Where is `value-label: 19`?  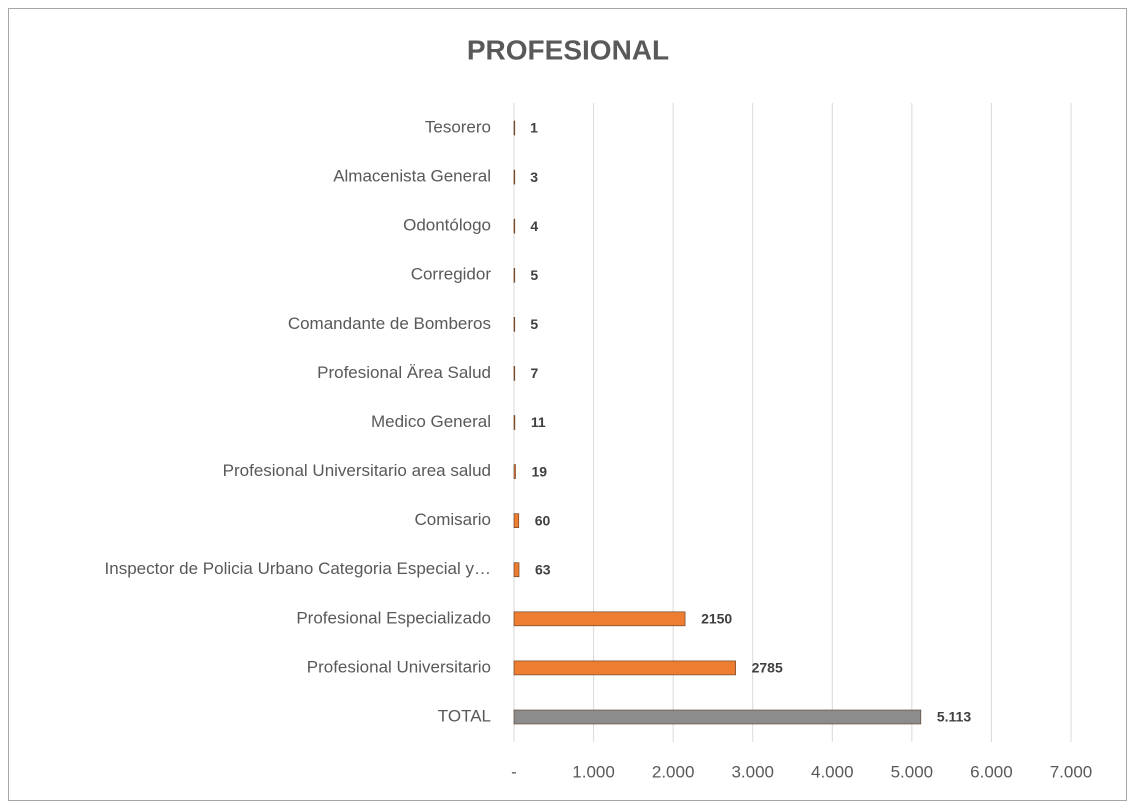 value-label: 19 is located at coordinates (540, 471).